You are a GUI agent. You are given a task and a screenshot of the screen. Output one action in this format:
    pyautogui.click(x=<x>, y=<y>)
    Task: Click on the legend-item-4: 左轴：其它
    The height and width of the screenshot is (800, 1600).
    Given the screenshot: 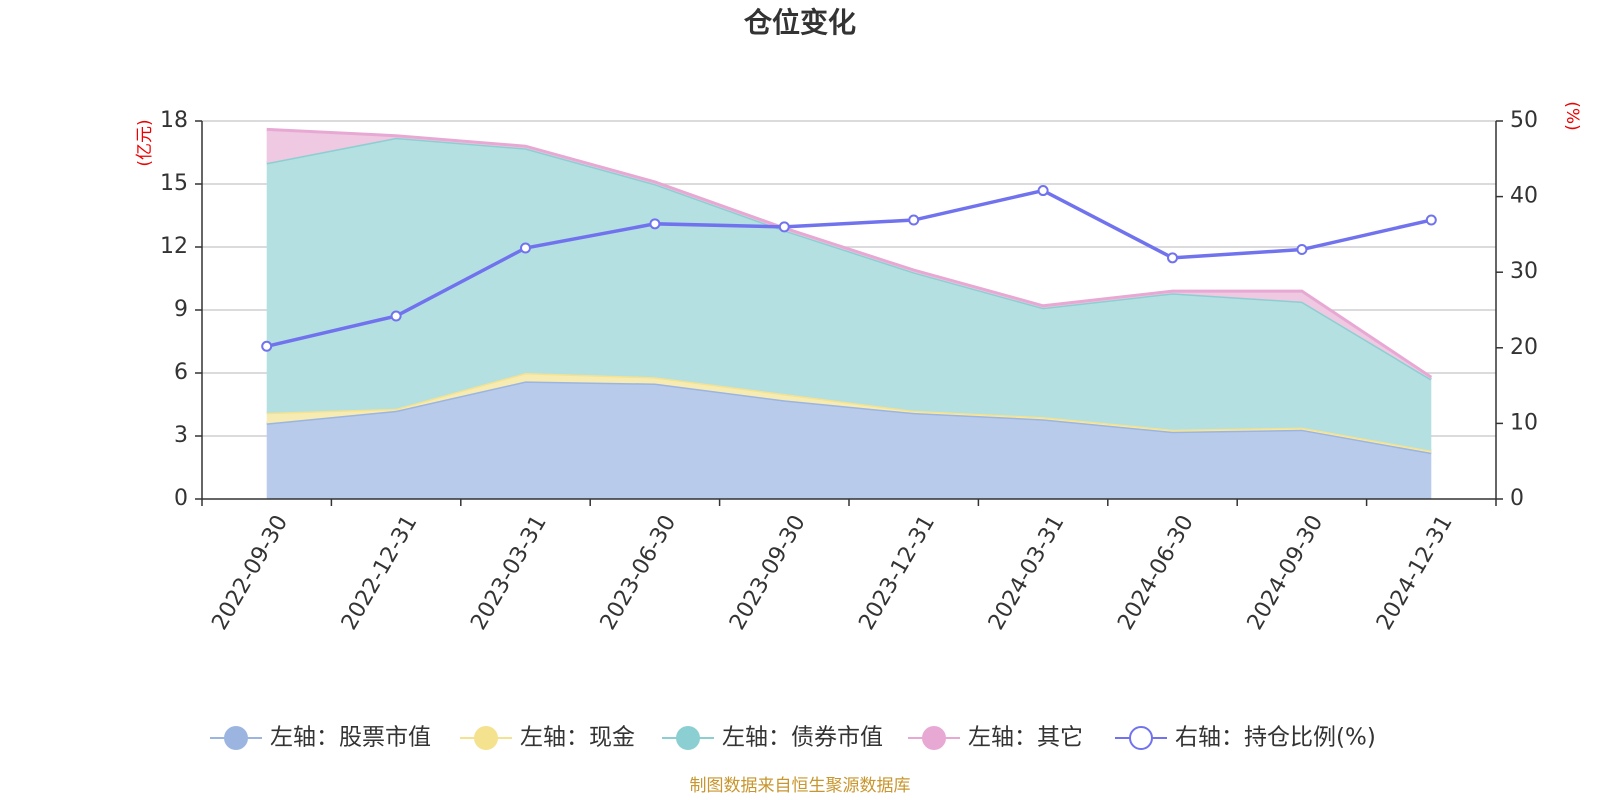 What is the action you would take?
    pyautogui.click(x=995, y=738)
    